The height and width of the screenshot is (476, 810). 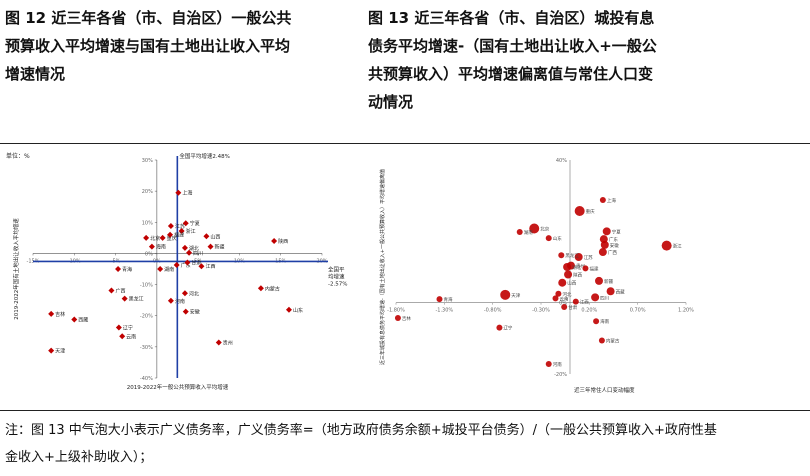 I want to click on x-tick-label: -0.30%, so click(x=541, y=311).